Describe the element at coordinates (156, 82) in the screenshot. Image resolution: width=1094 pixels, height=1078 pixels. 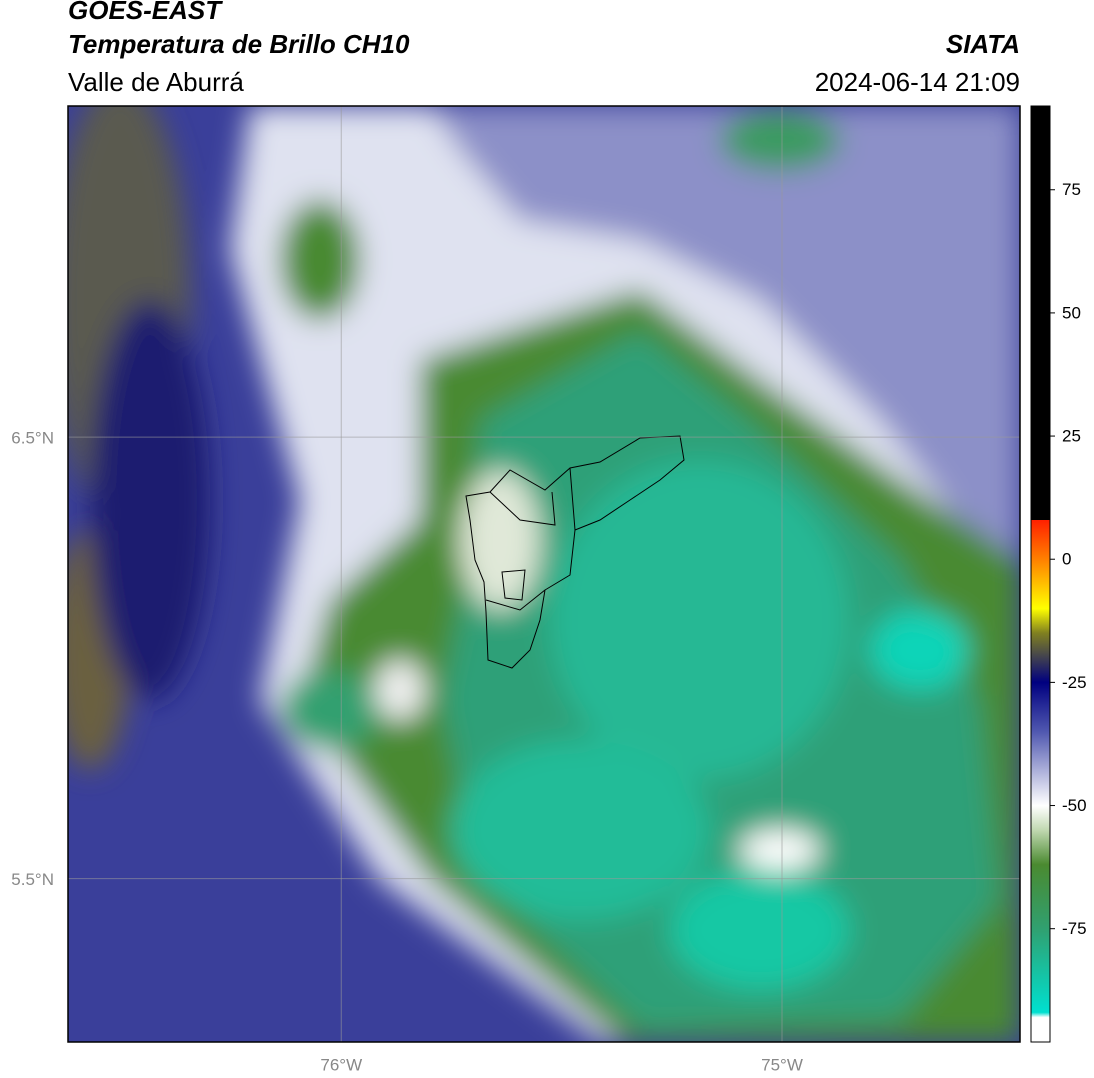
I see `region: Valle de Aburrá` at that location.